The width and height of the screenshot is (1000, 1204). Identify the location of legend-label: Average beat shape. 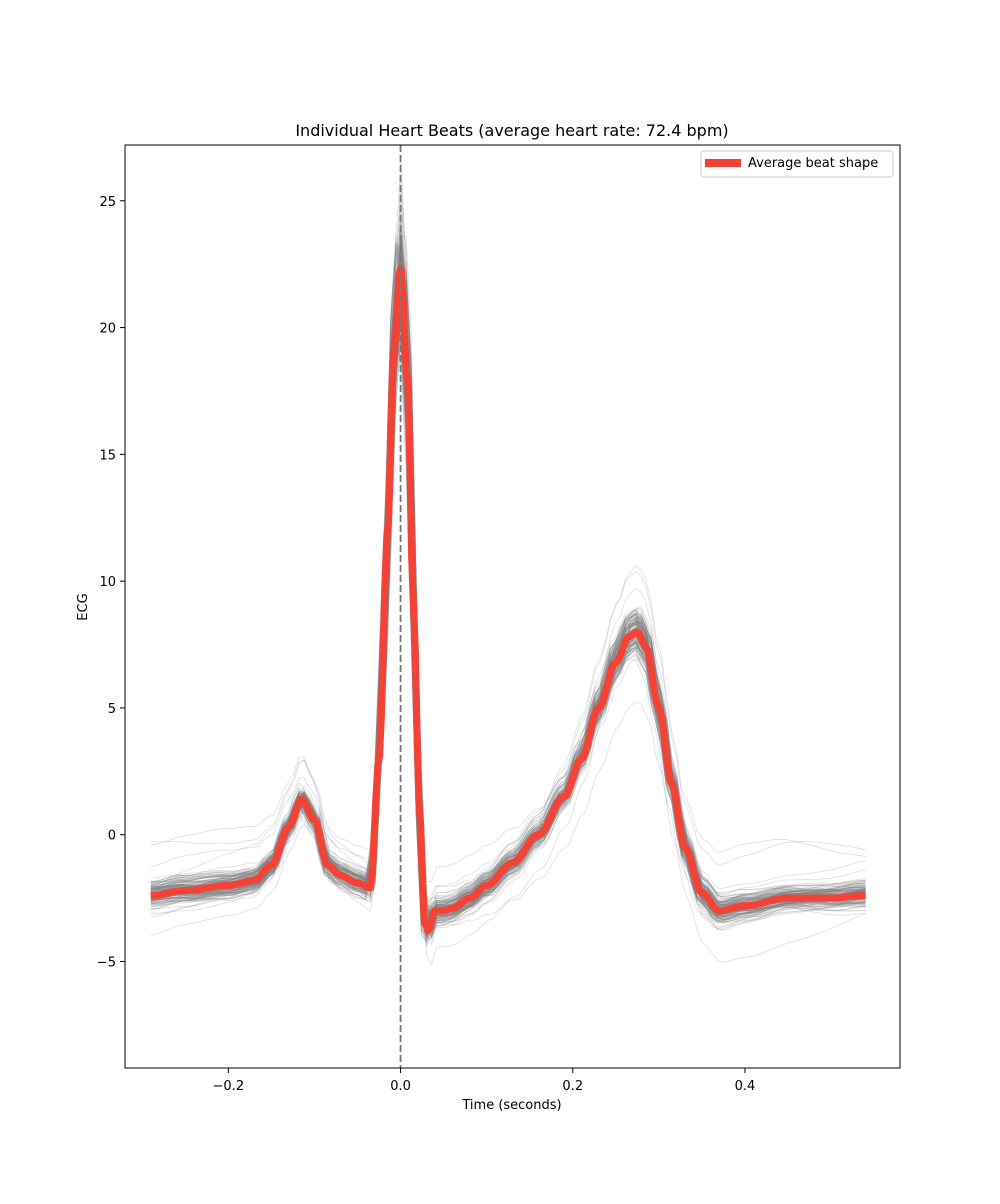
(813, 163).